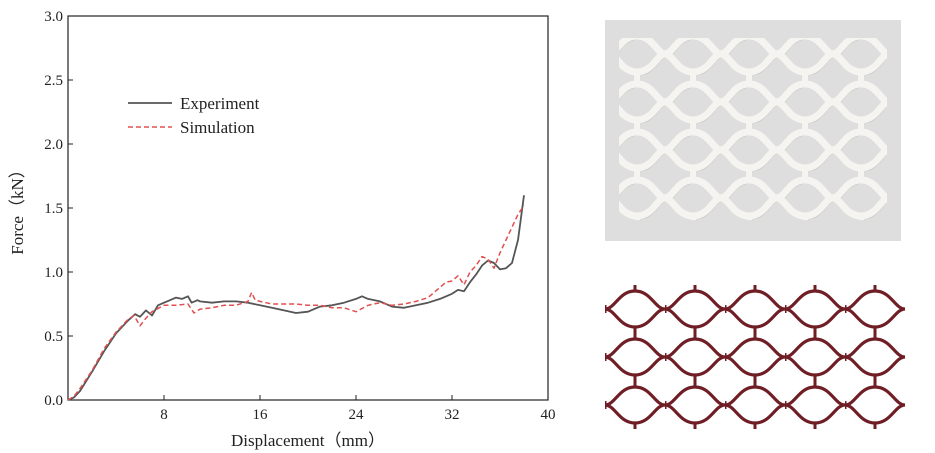 The height and width of the screenshot is (453, 935). I want to click on x-tick-label: 32, so click(452, 415).